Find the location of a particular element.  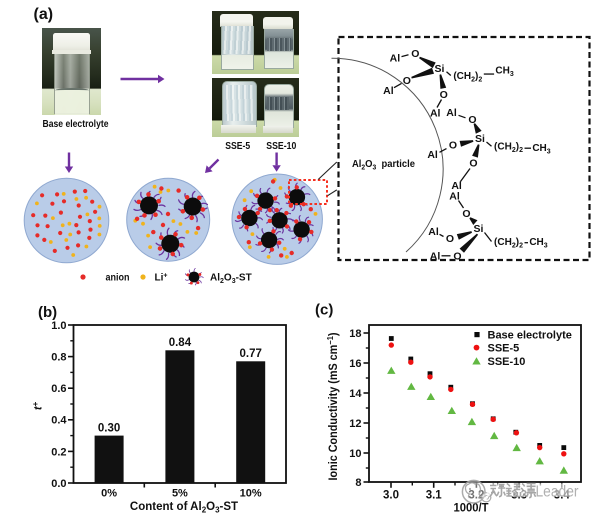

svg-text: 8 is located at coordinates (358, 483).